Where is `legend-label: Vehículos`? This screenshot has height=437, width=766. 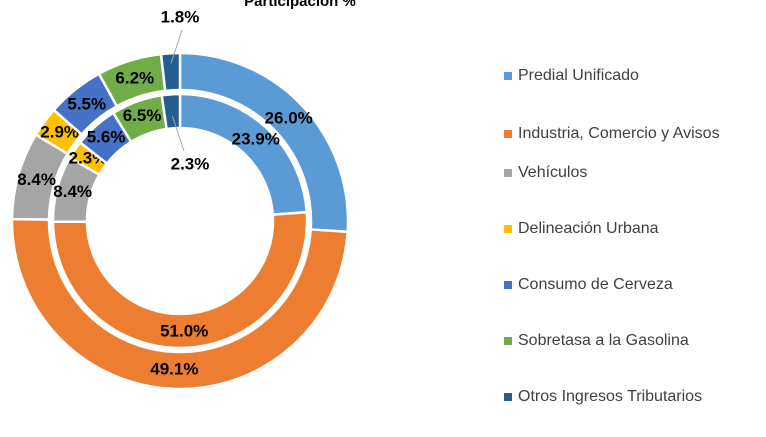
legend-label: Vehículos is located at coordinates (553, 172).